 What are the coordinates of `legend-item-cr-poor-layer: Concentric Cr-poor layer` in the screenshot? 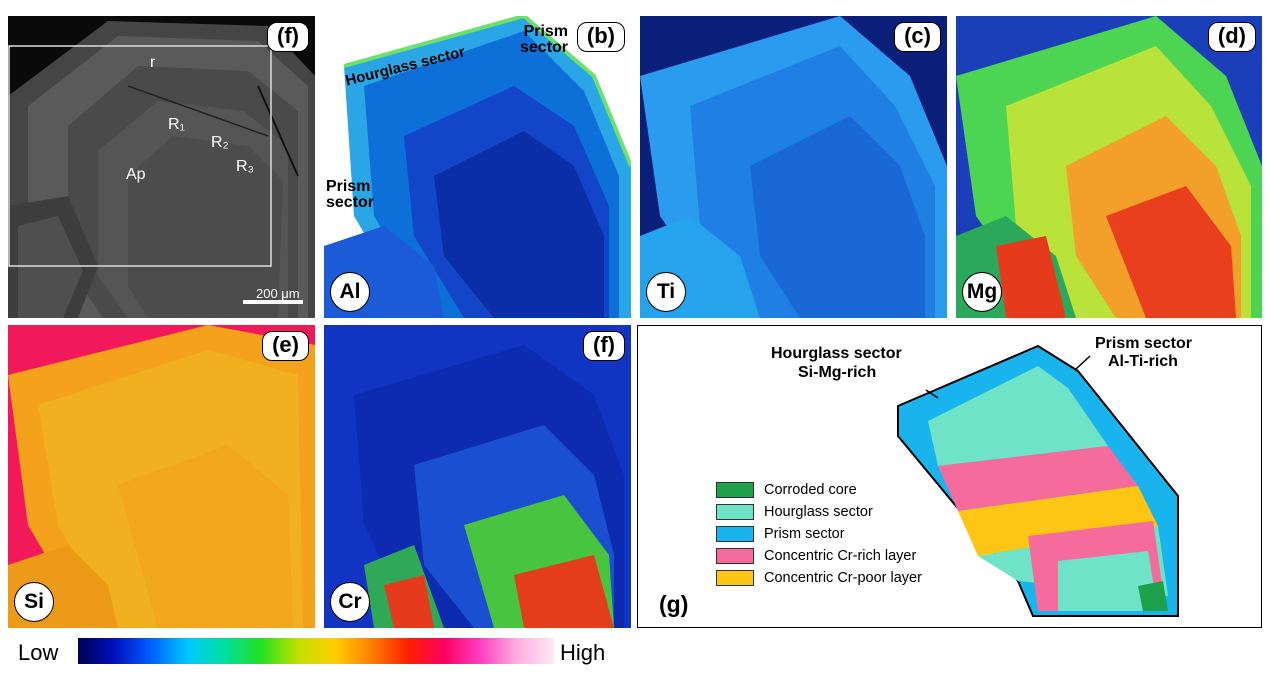 It's located at (819, 578).